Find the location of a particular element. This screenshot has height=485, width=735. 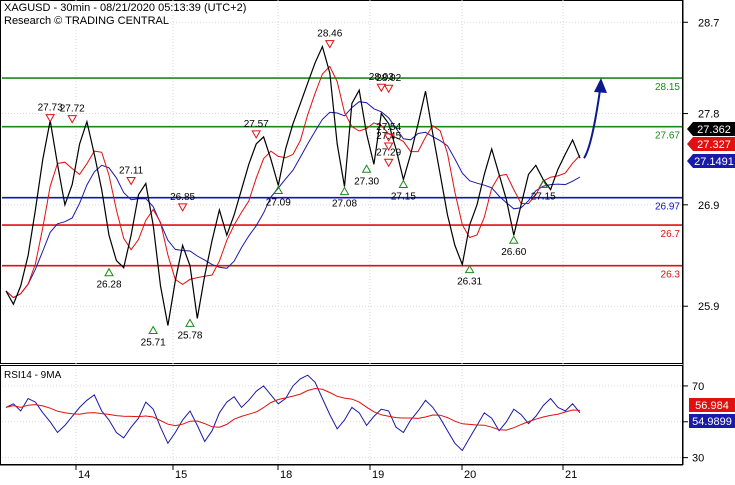

peak-label: 27.29 is located at coordinates (388, 152).